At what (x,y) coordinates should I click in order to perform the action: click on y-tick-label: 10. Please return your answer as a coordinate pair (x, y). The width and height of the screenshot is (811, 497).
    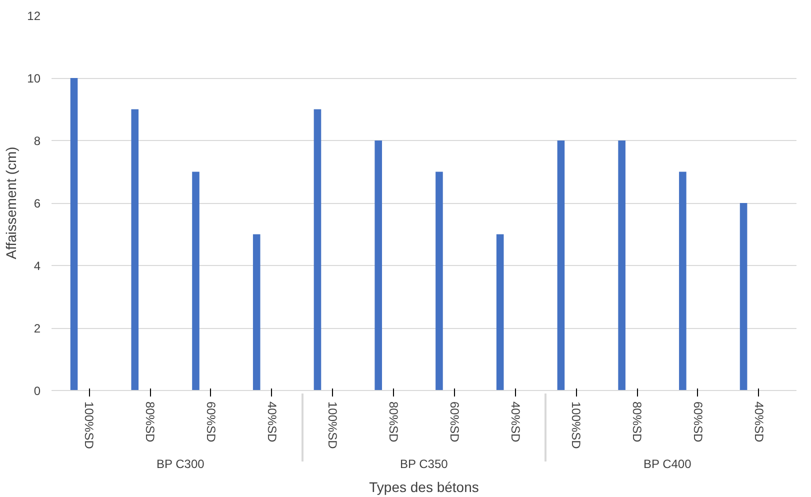
    Looking at the image, I should click on (34, 79).